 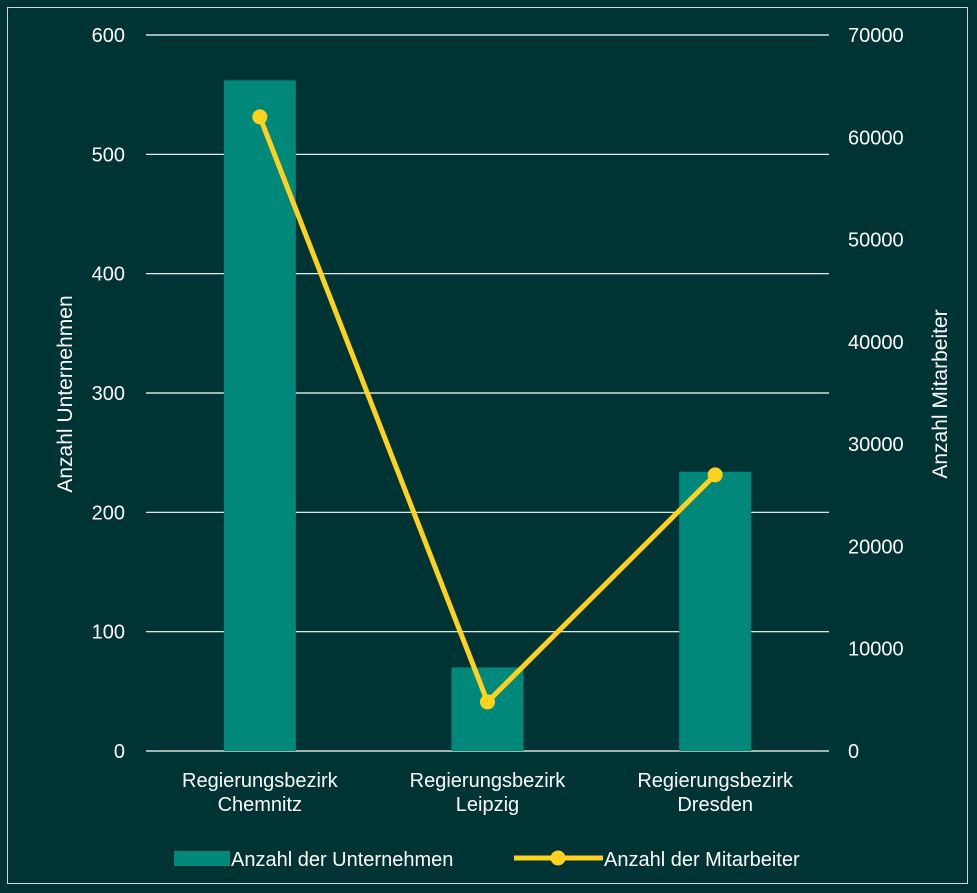 What do you see at coordinates (876, 650) in the screenshot?
I see `right-tick-label: 10000` at bounding box center [876, 650].